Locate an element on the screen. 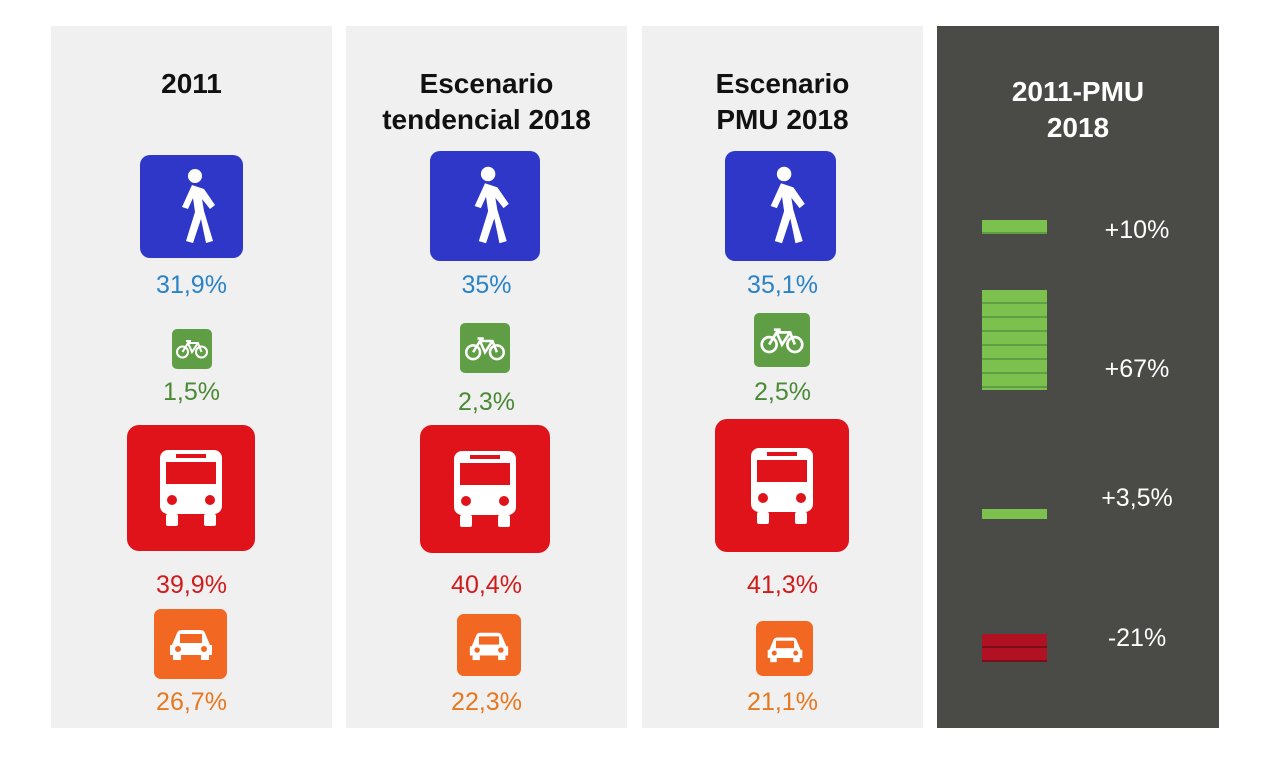 This screenshot has width=1280, height=777. bus-share-value: 41,3% is located at coordinates (782, 585).